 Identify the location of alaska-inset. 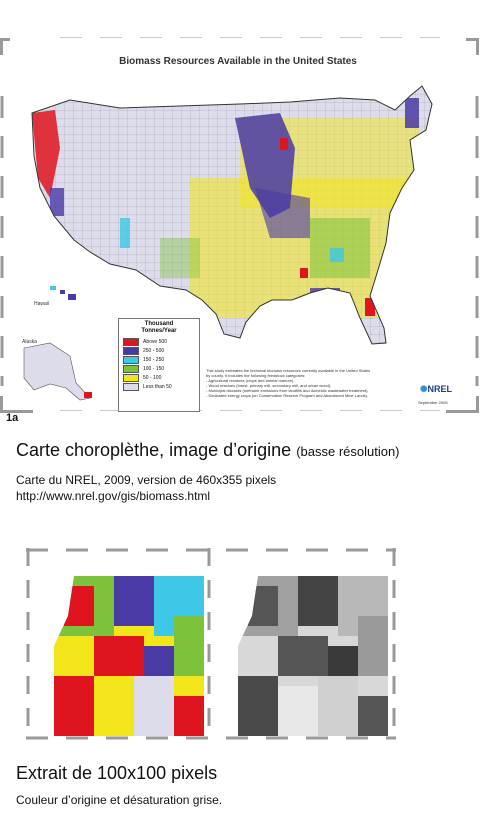
(57, 371).